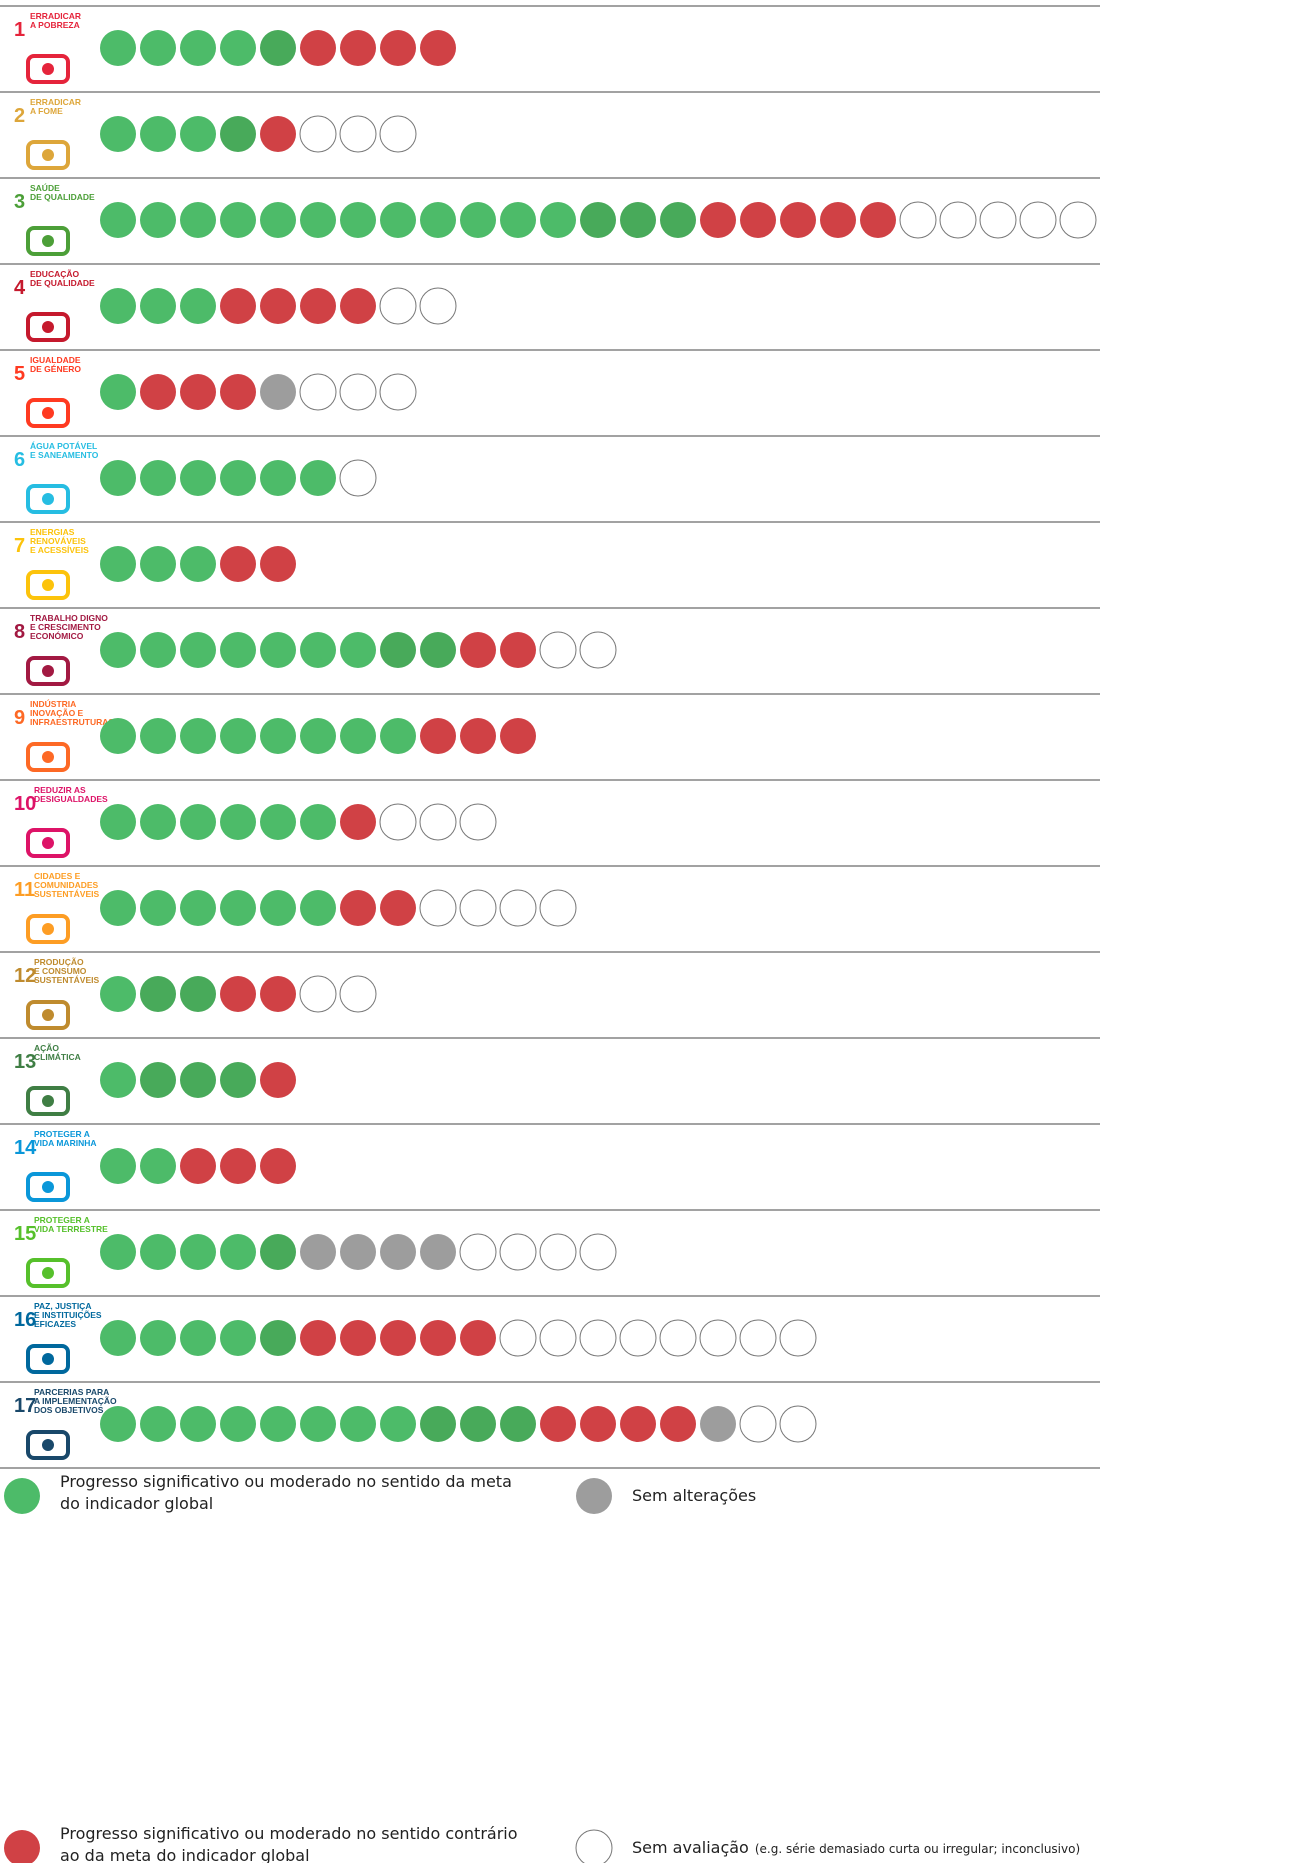 This screenshot has width=1312, height=1863. I want to click on goal-label: TRABALHO DIGNO, so click(69, 618).